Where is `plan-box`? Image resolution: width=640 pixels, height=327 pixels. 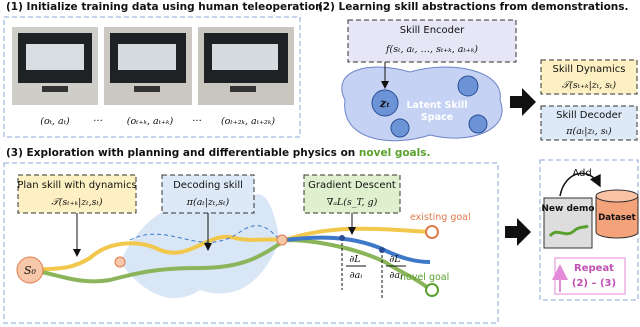 plan-box is located at coordinates (77, 194).